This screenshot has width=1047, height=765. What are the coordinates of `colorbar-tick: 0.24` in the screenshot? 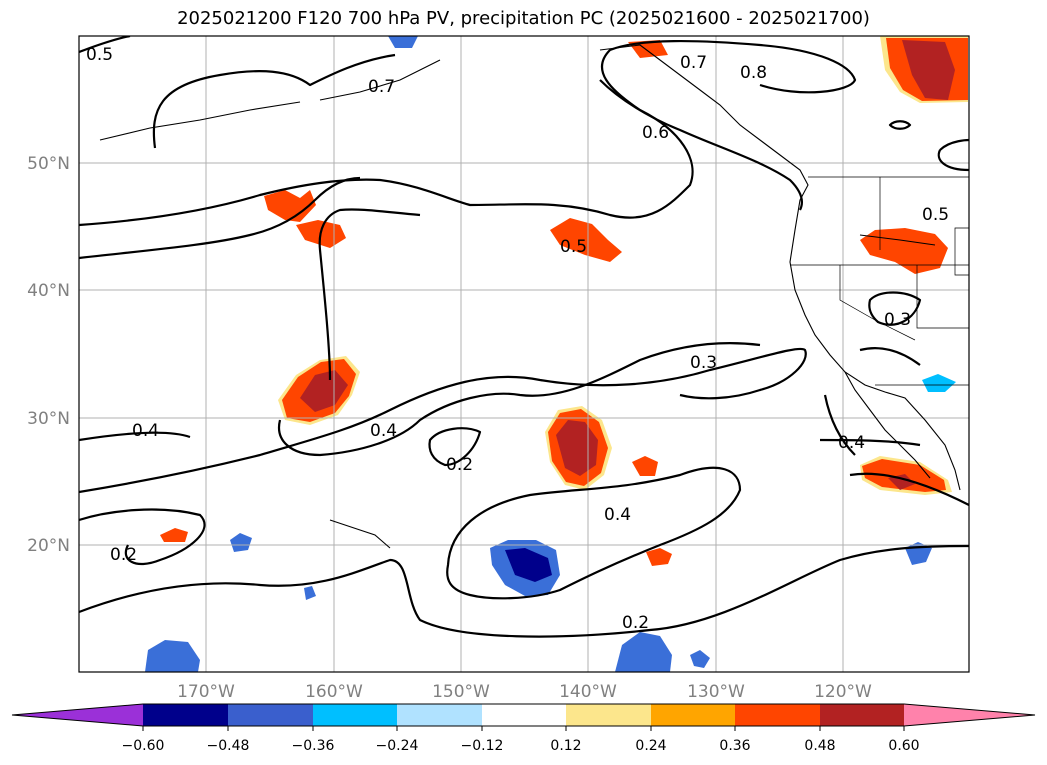 It's located at (650, 746).